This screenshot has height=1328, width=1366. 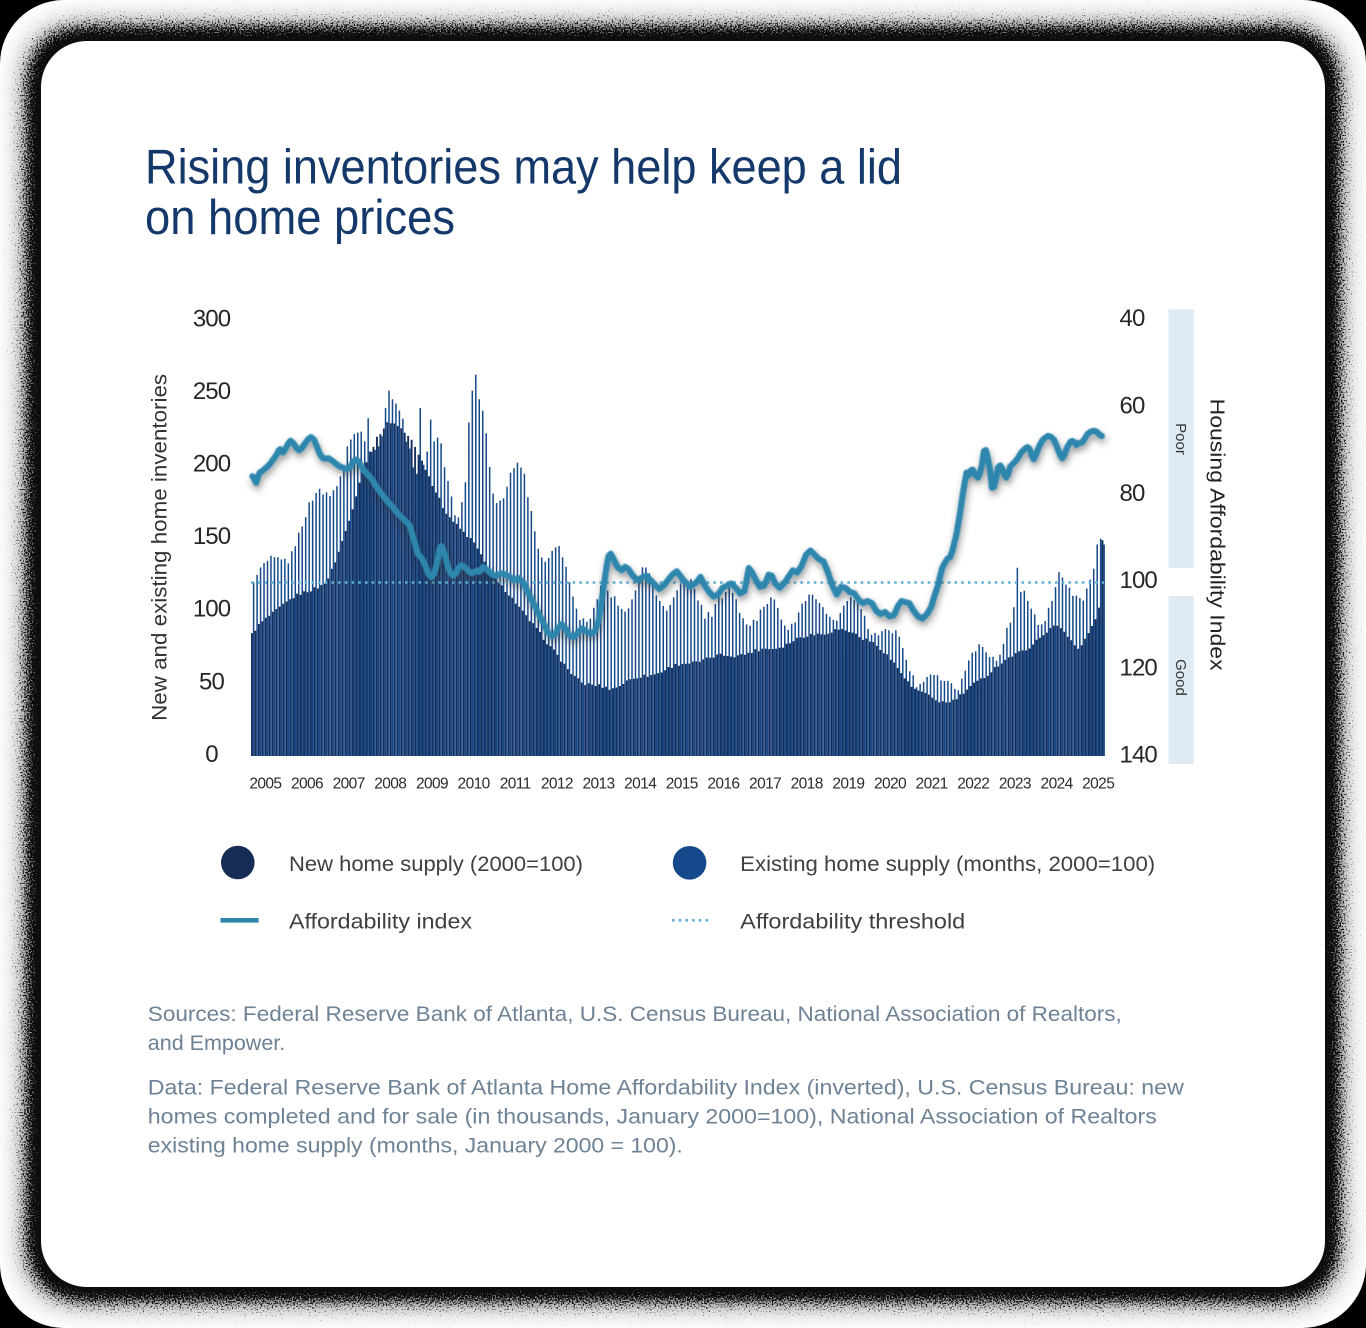 I want to click on svg-text: 300, so click(x=212, y=318).